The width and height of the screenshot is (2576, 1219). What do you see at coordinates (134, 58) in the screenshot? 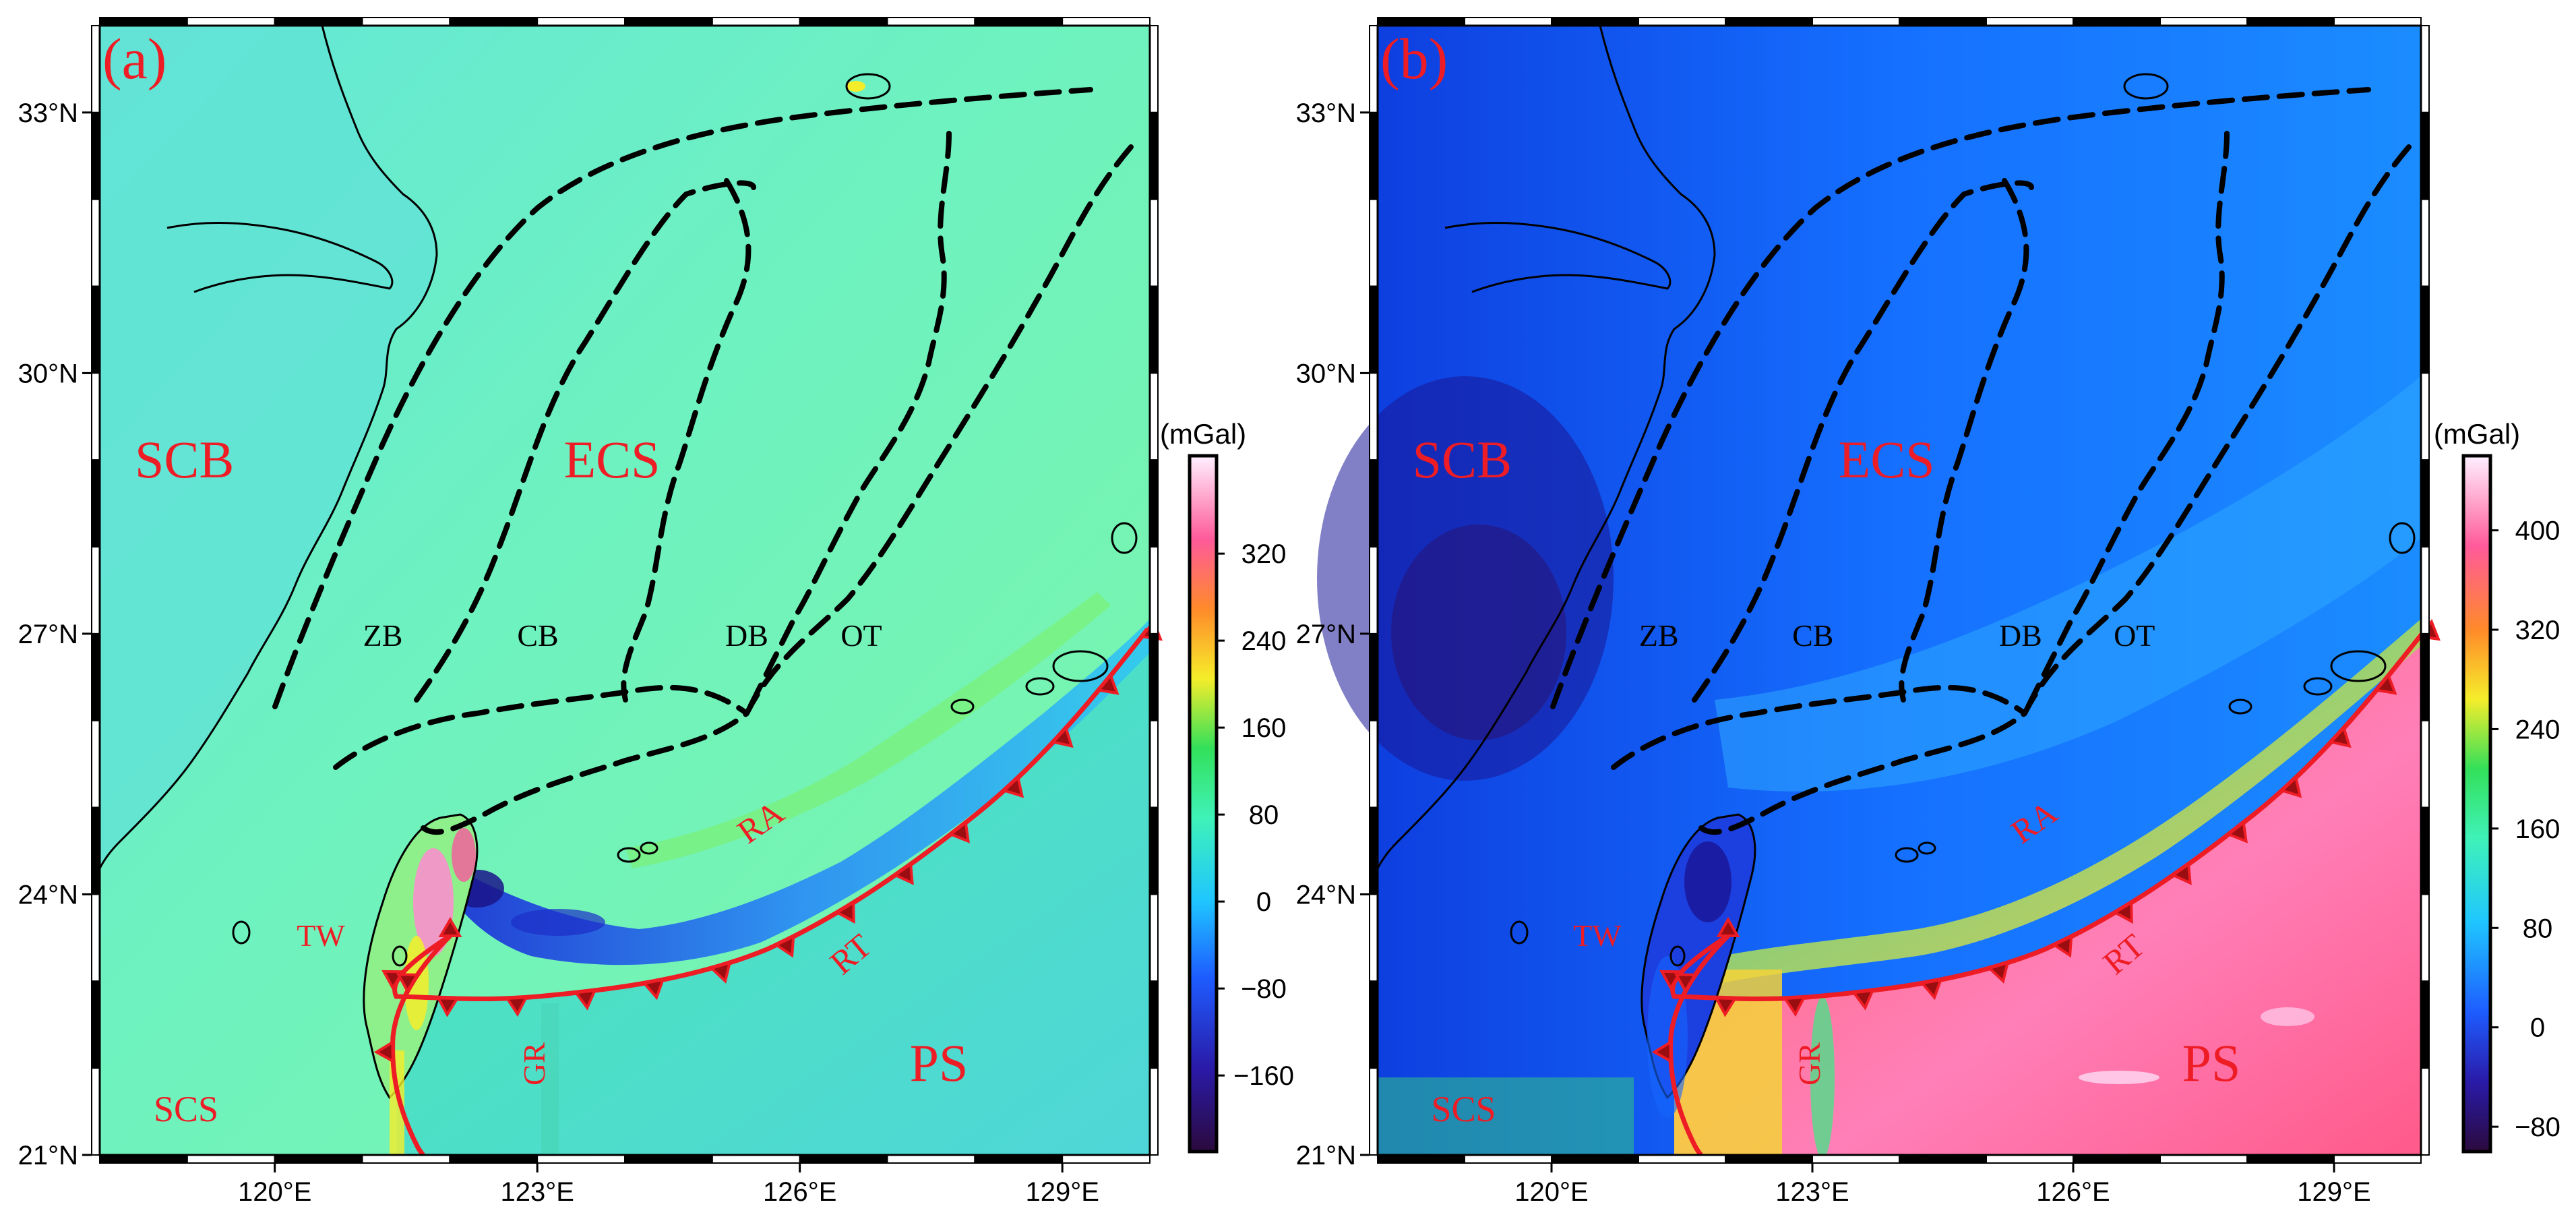
I see `panel-label: (a)` at bounding box center [134, 58].